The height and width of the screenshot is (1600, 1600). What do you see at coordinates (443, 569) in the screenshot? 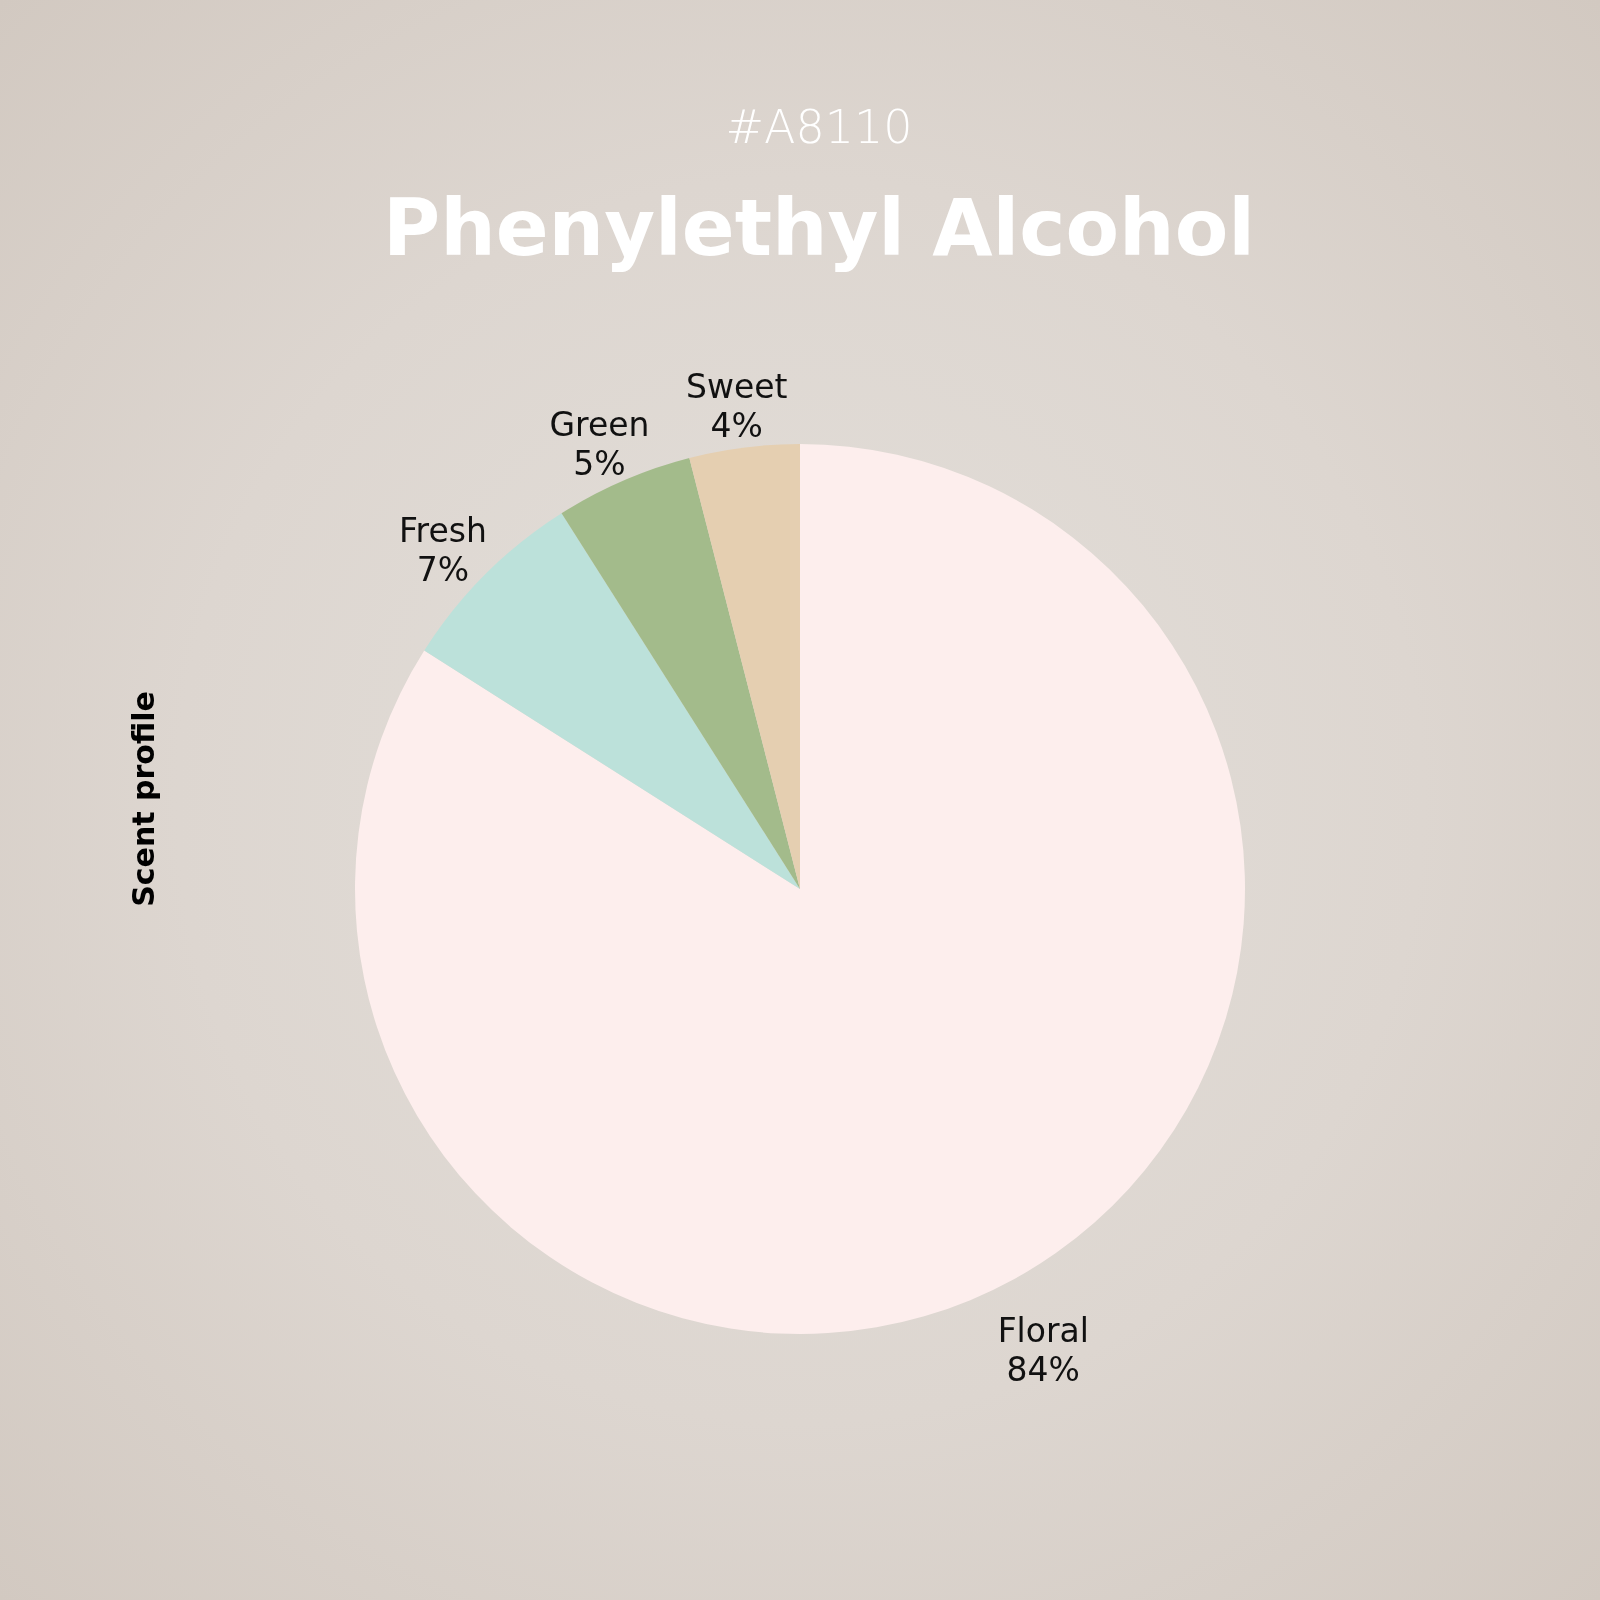
I see `data-label: 7%` at bounding box center [443, 569].